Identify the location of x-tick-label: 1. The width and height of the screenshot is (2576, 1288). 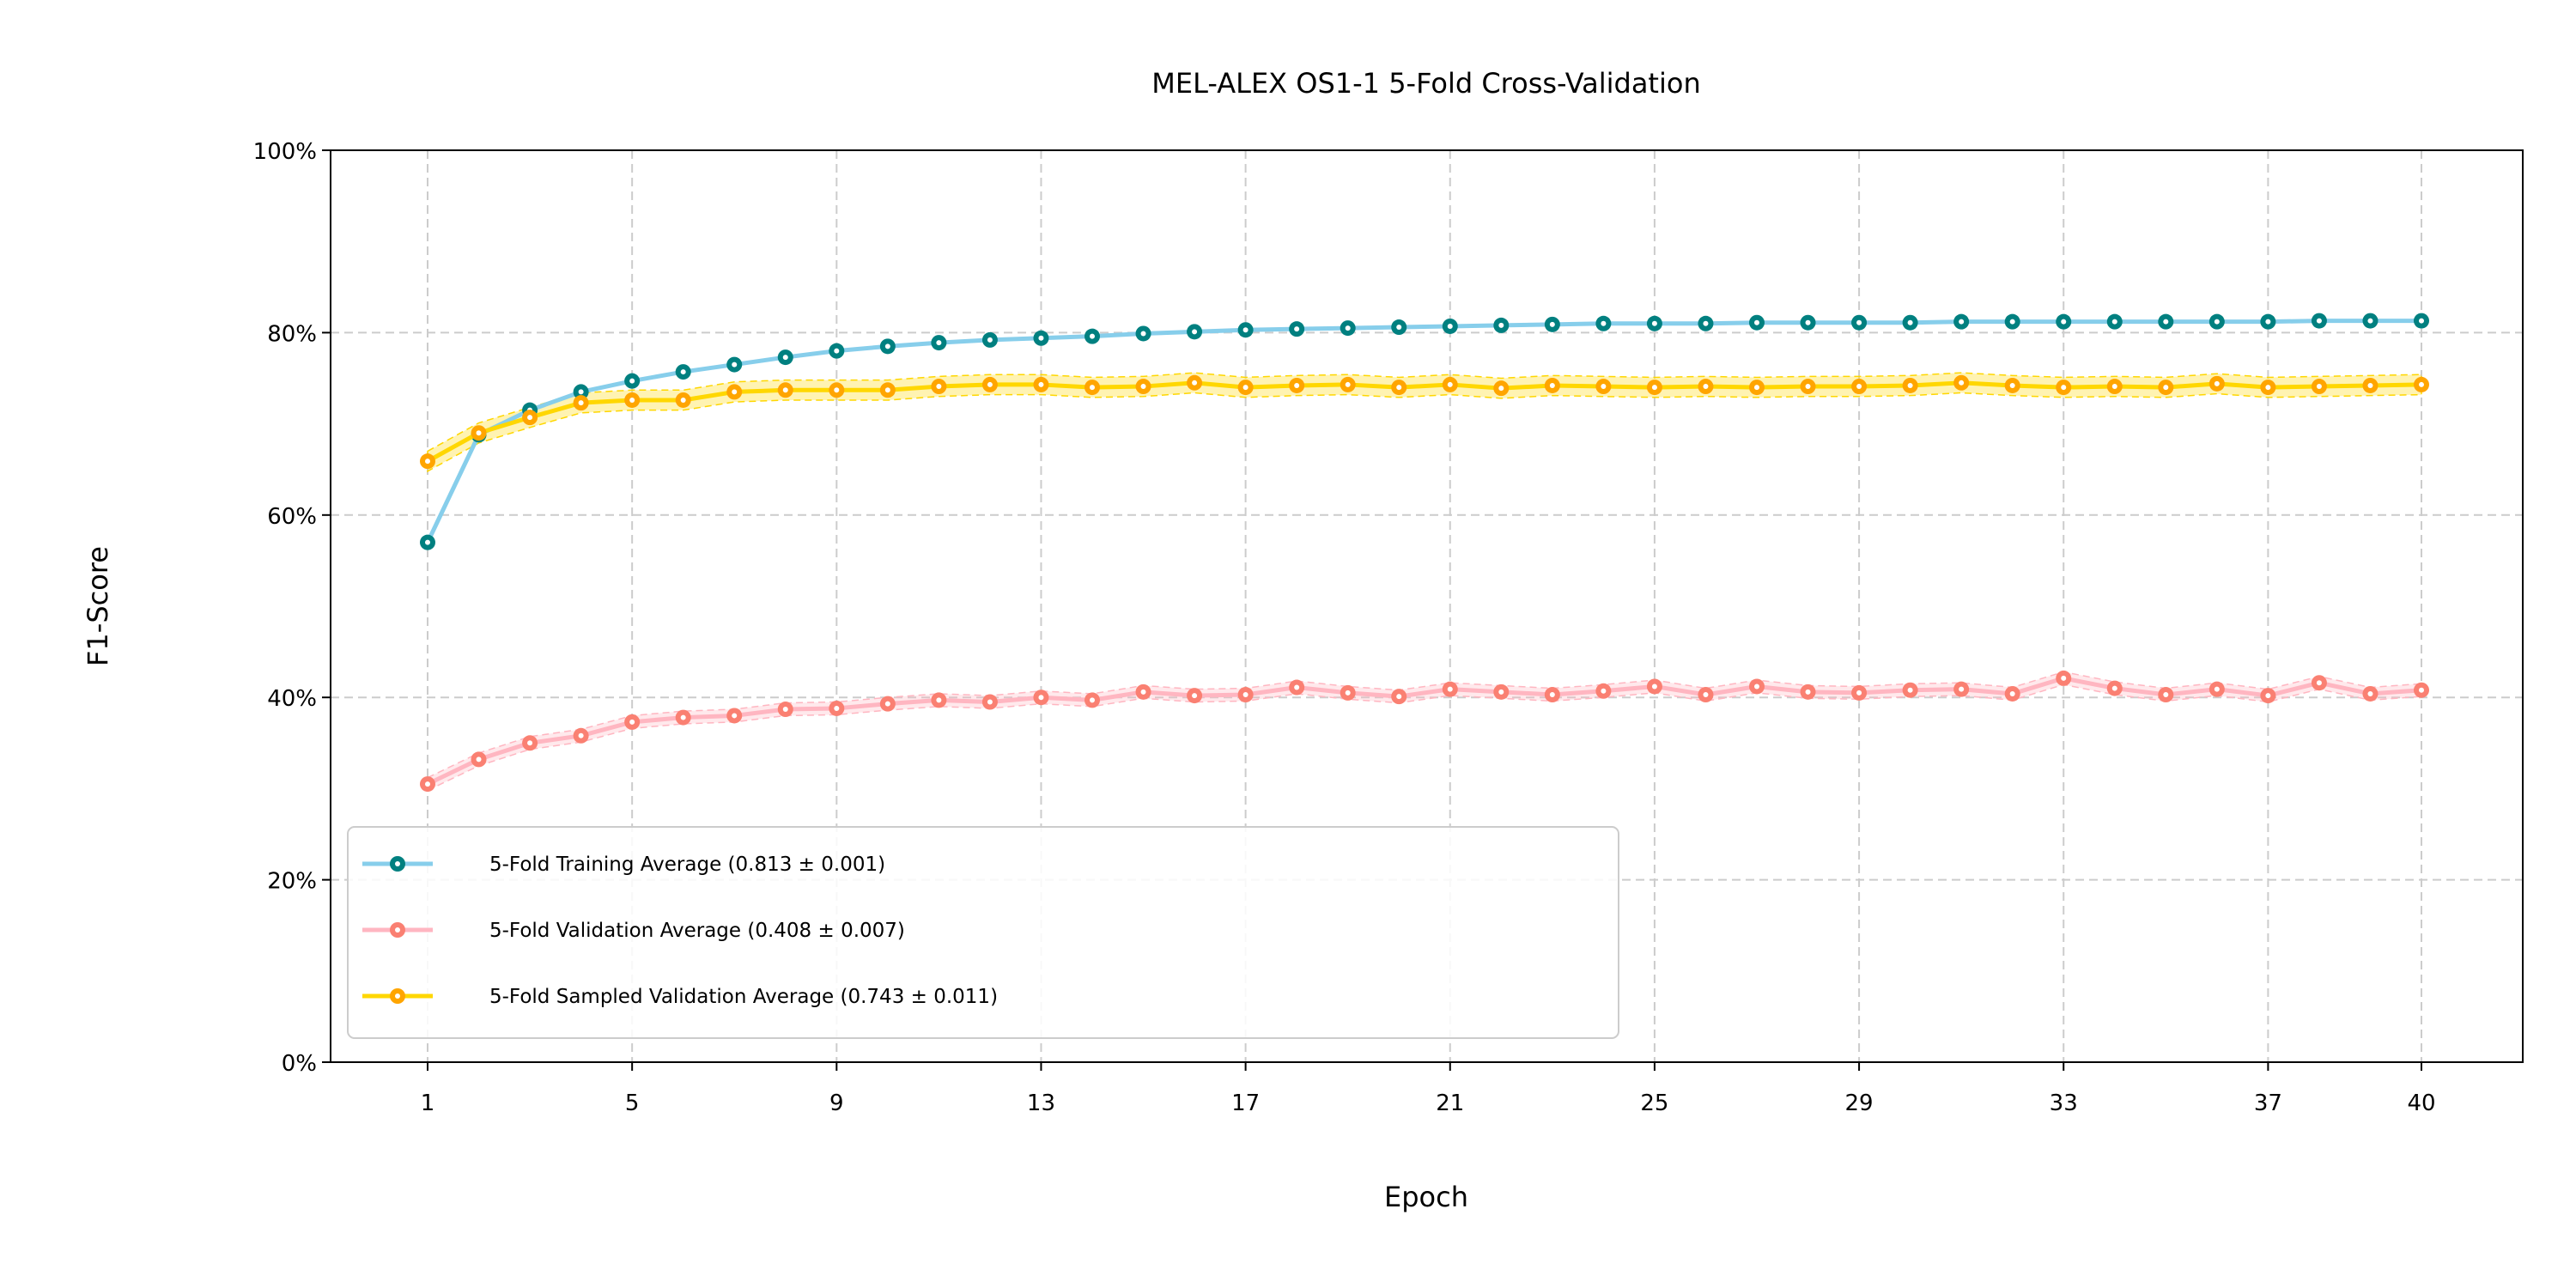
(428, 1103).